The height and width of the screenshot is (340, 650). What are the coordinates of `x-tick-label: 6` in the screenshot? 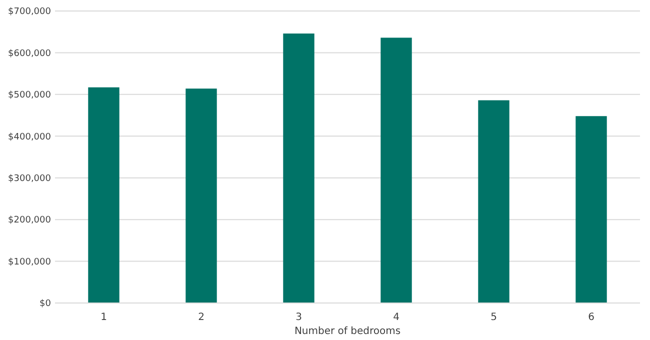 It's located at (591, 317).